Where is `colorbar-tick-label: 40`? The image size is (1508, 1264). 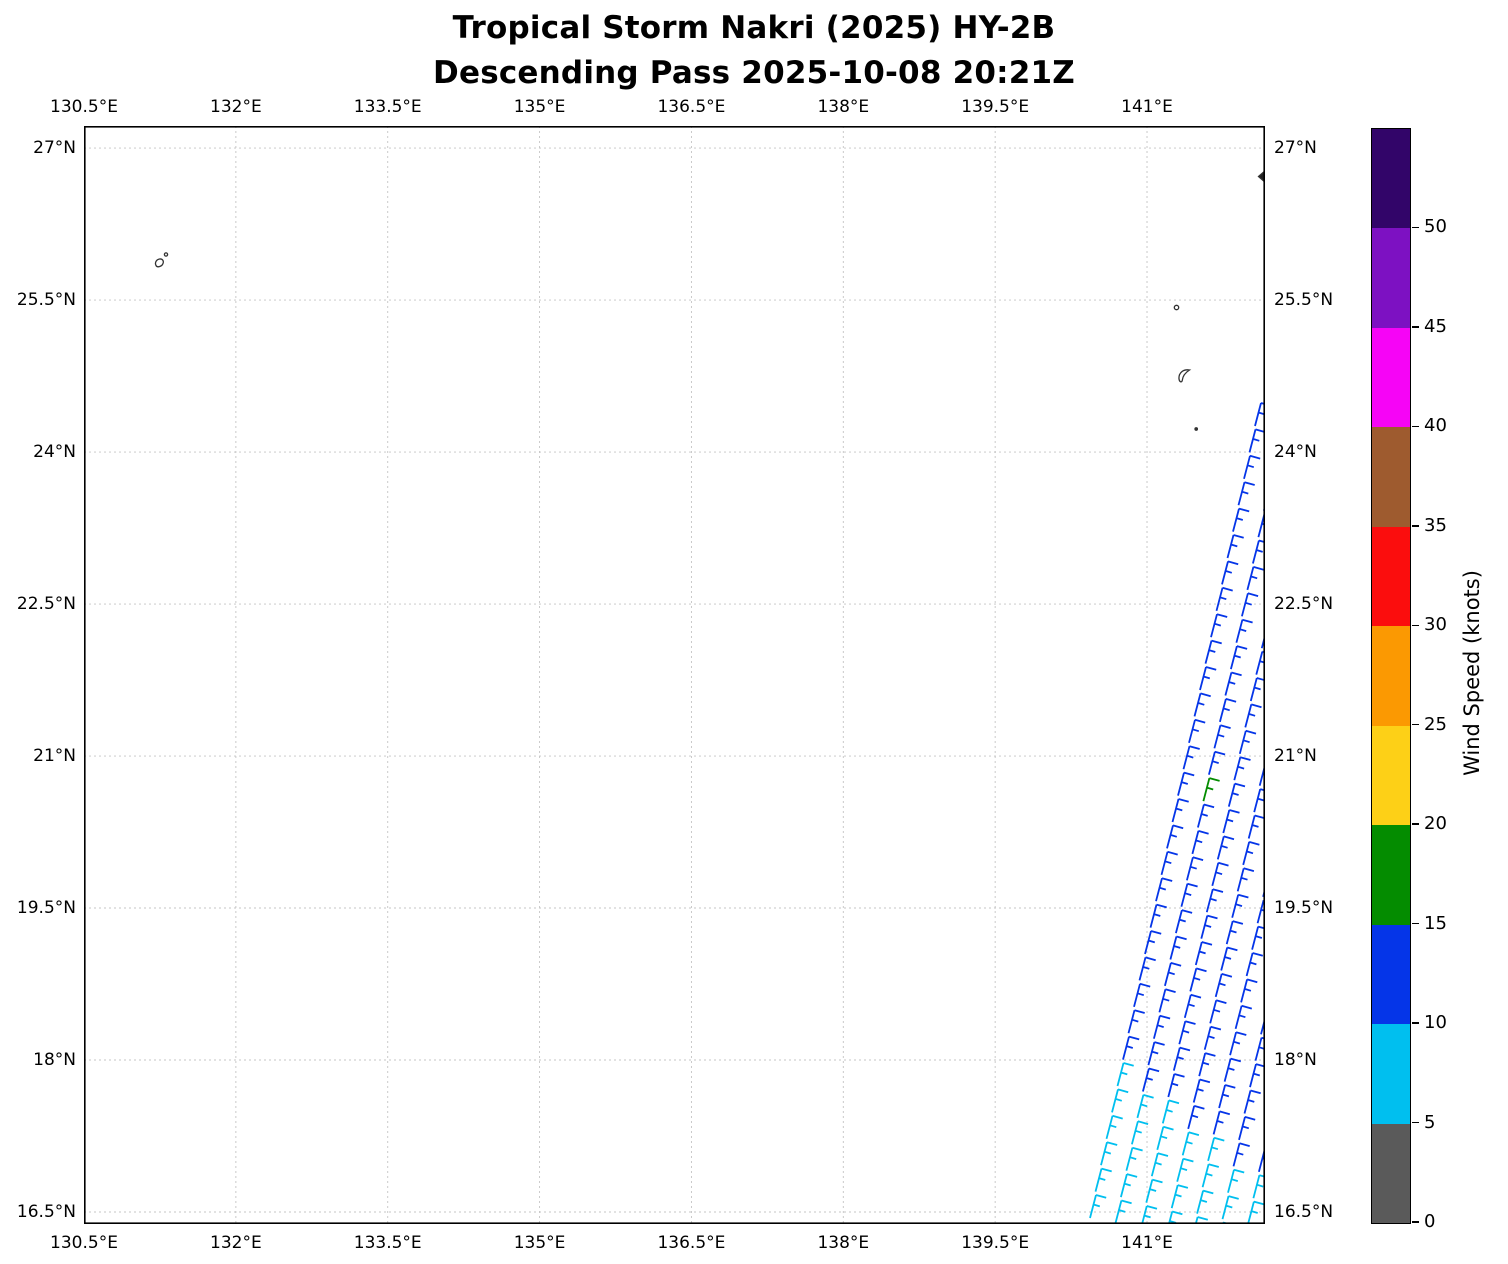
colorbar-tick-label: 40 is located at coordinates (1435, 426).